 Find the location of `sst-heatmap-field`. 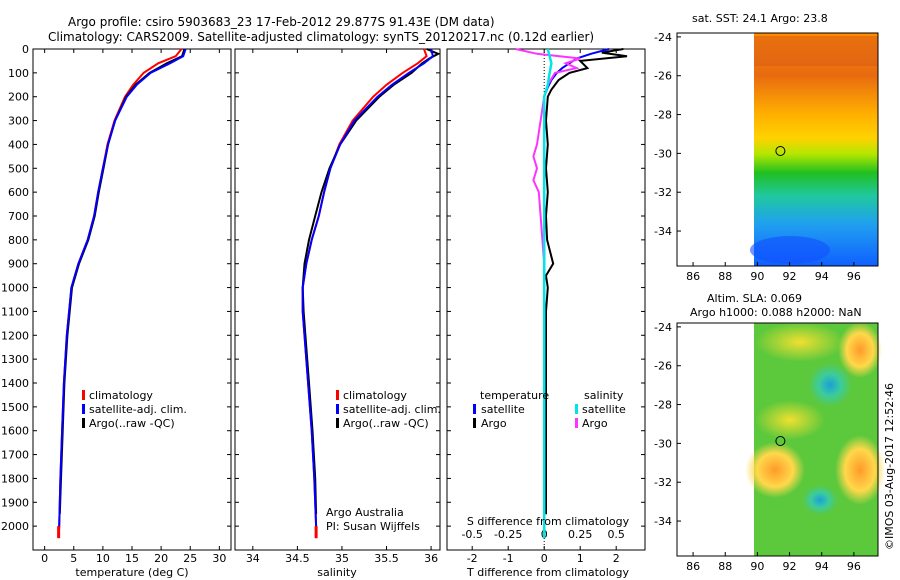

sst-heatmap-field is located at coordinates (816, 149).